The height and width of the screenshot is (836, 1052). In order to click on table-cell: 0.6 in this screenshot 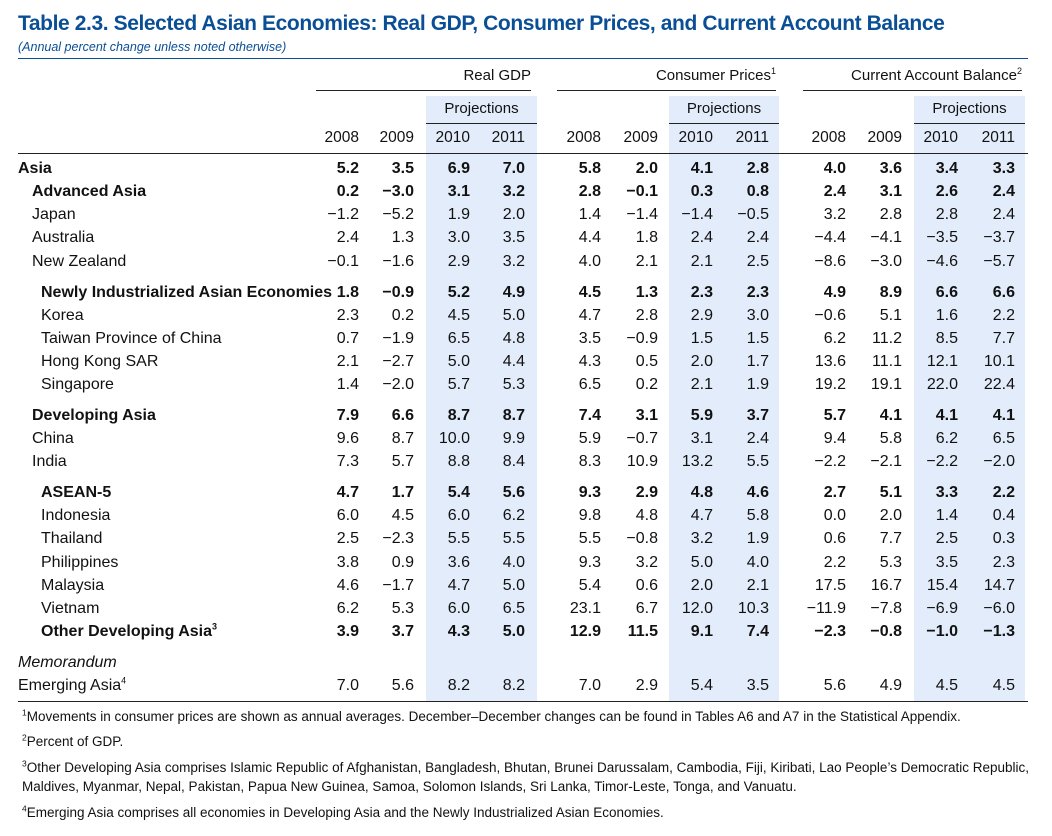, I will do `click(834, 538)`.